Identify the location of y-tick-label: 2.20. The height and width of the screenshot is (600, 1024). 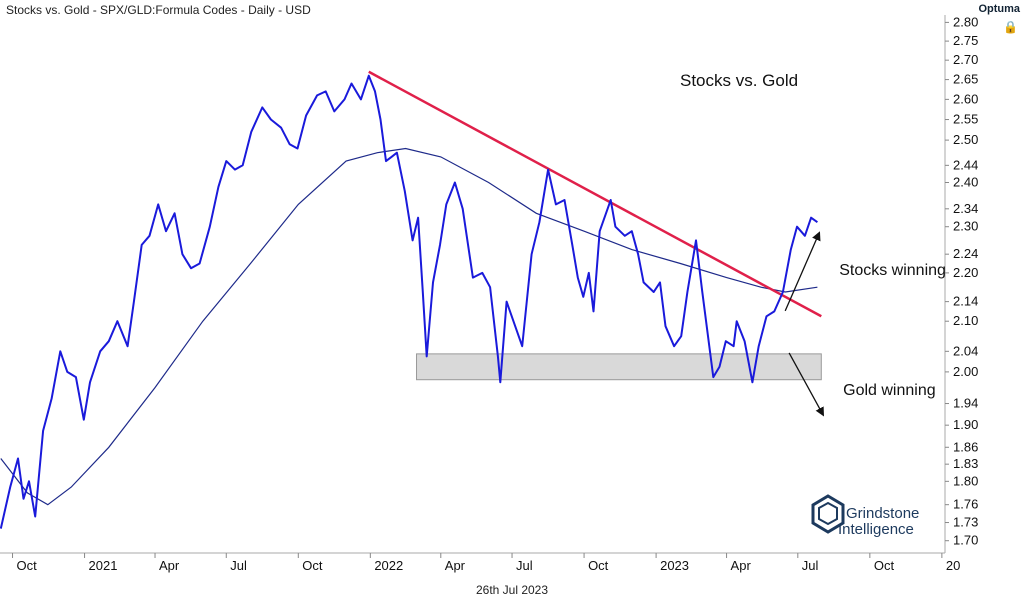
(965, 272).